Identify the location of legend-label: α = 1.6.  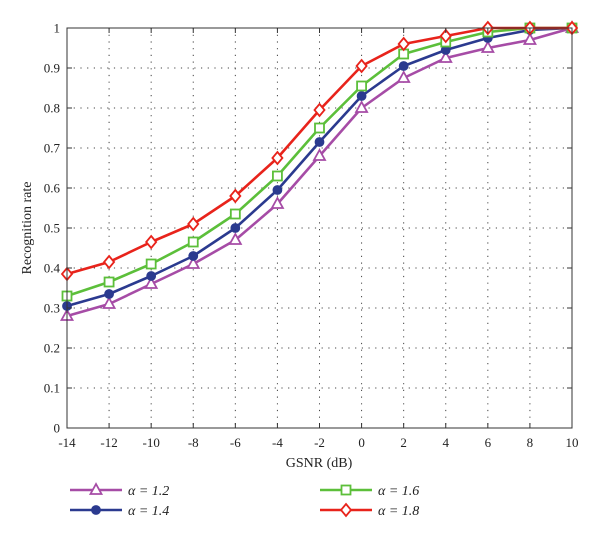
(398, 491).